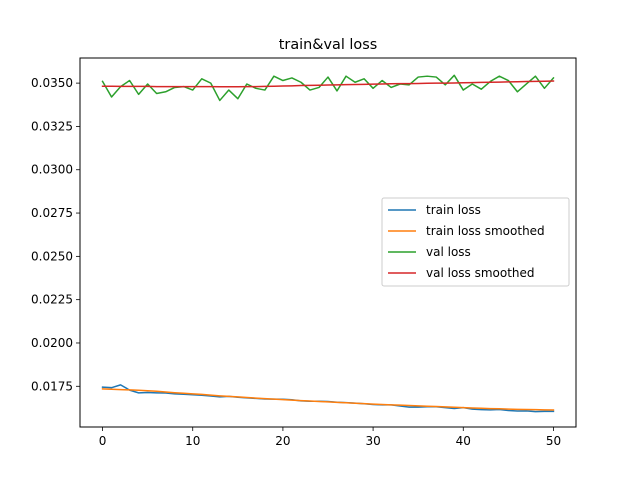  I want to click on y-tick-label: 0.0275, so click(52, 213).